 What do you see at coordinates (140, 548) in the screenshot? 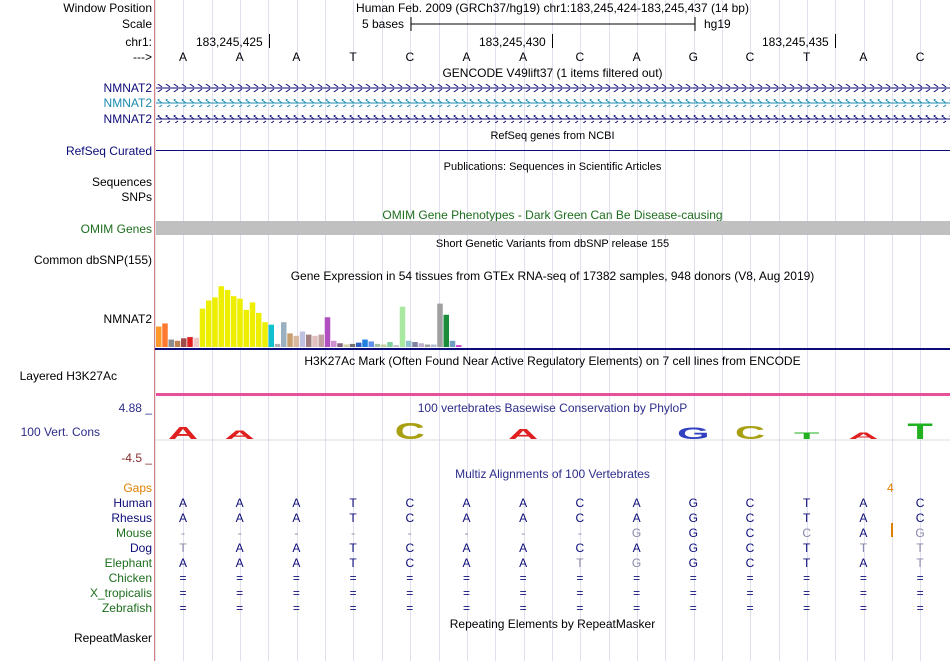
I see `species-label: Dog` at bounding box center [140, 548].